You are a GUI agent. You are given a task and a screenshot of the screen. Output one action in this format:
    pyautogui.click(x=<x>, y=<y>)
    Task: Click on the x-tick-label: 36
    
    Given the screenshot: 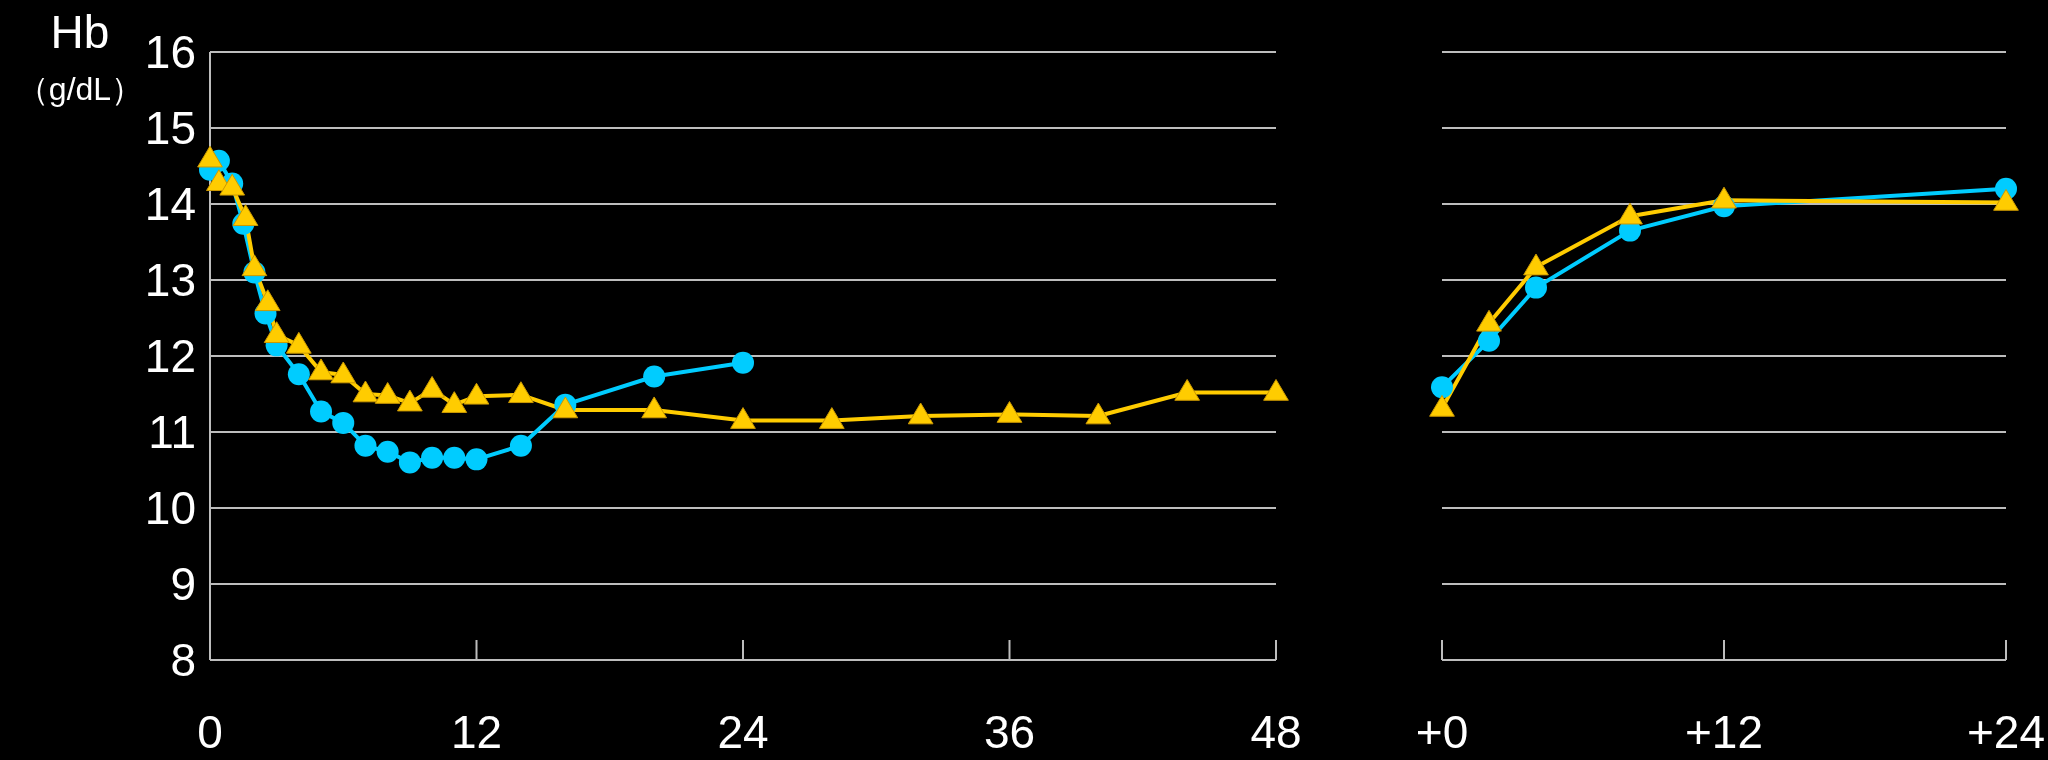 What is the action you would take?
    pyautogui.click(x=1009, y=732)
    